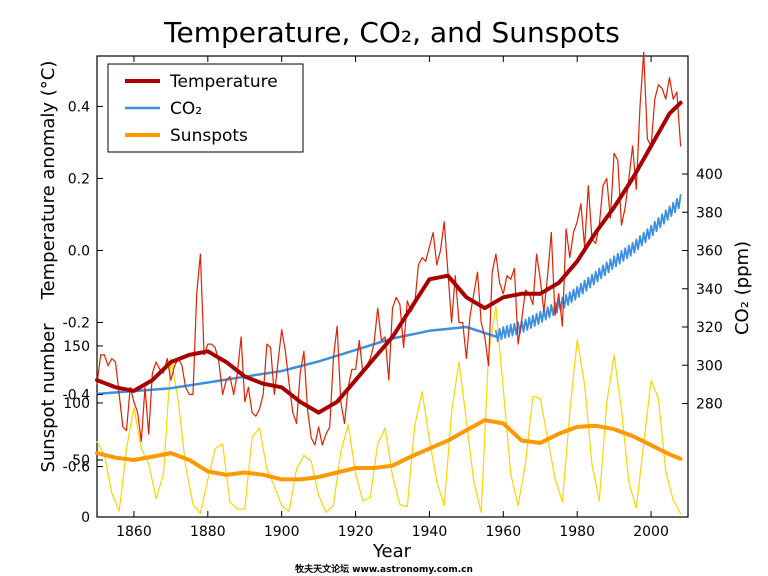 The image size is (768, 576). Describe the element at coordinates (392, 551) in the screenshot. I see `x-axis-label: Year` at that location.